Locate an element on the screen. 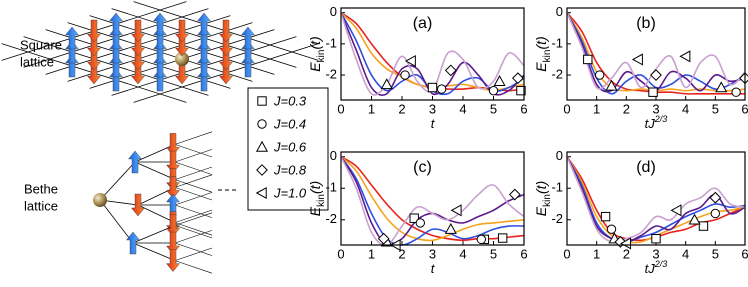 The width and height of the screenshot is (748, 287). y-label-tail: (t) is located at coordinates (315, 187).